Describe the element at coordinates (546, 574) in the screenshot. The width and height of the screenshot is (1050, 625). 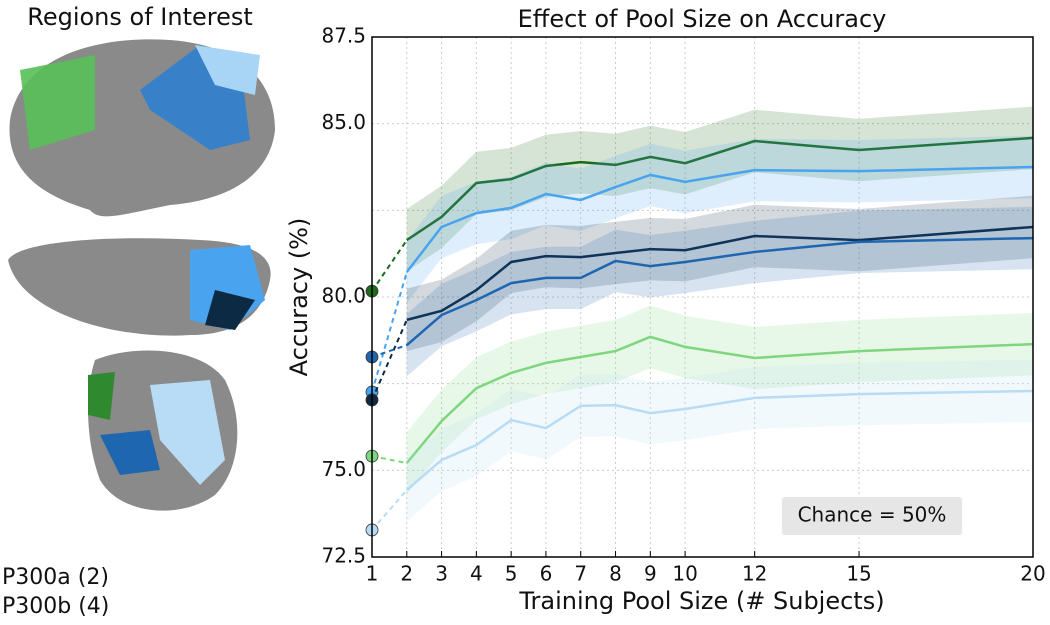
I see `x-tick-label: 6` at that location.